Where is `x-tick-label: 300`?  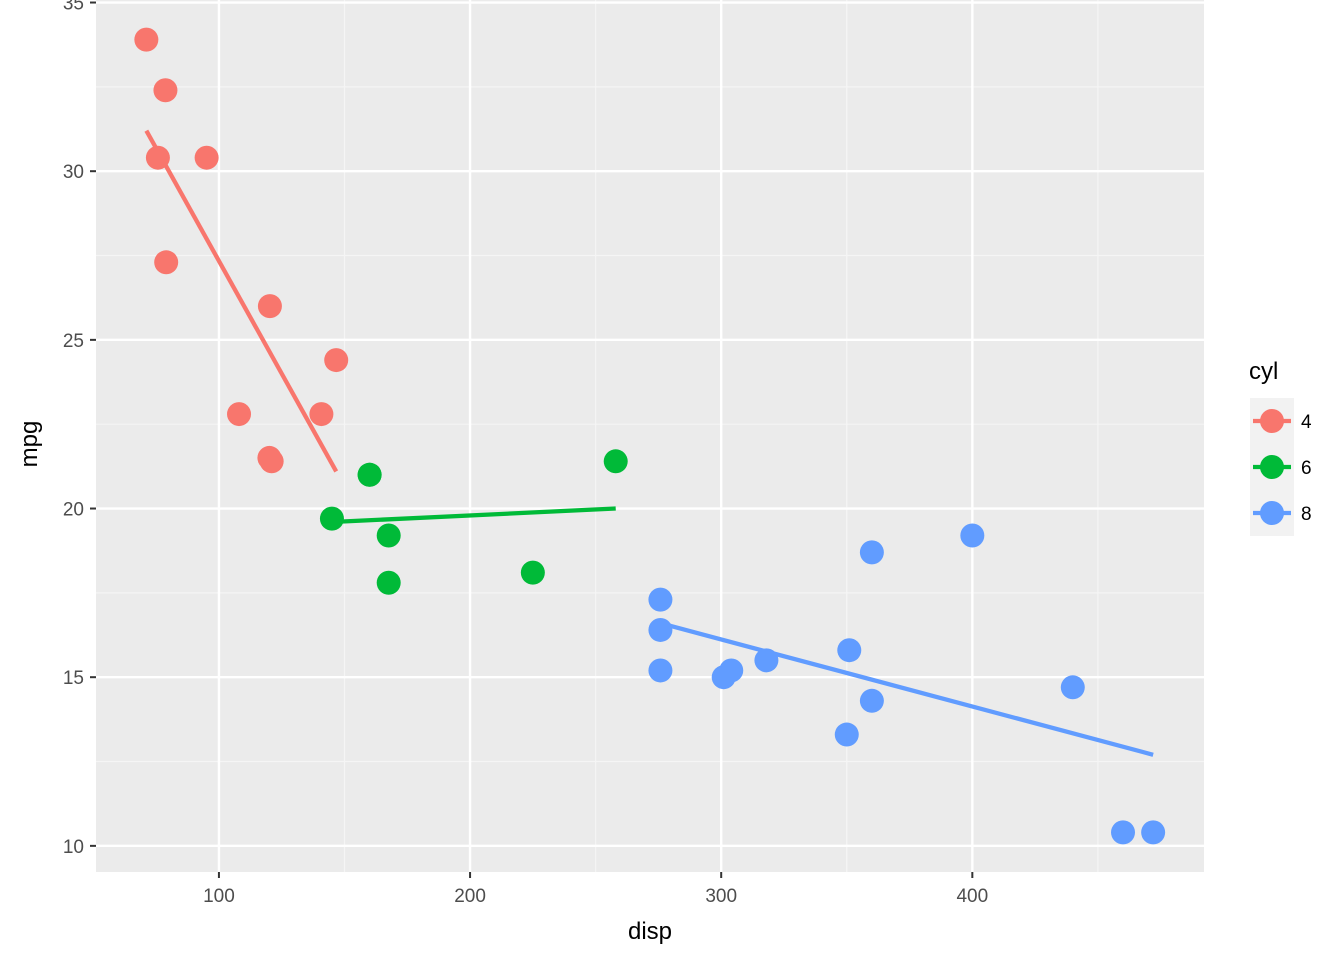
x-tick-label: 300 is located at coordinates (721, 896).